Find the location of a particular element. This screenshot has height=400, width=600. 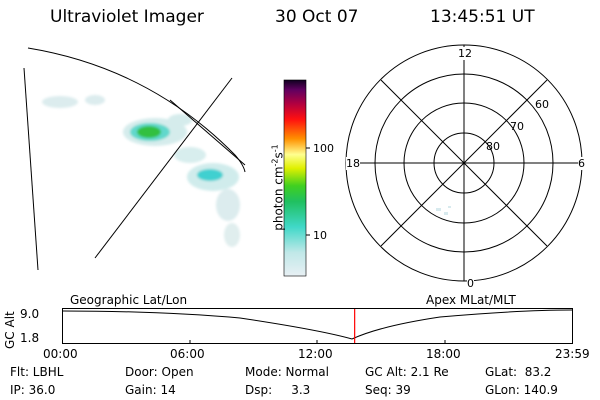

orbit-altitude-plot is located at coordinates (317, 326).